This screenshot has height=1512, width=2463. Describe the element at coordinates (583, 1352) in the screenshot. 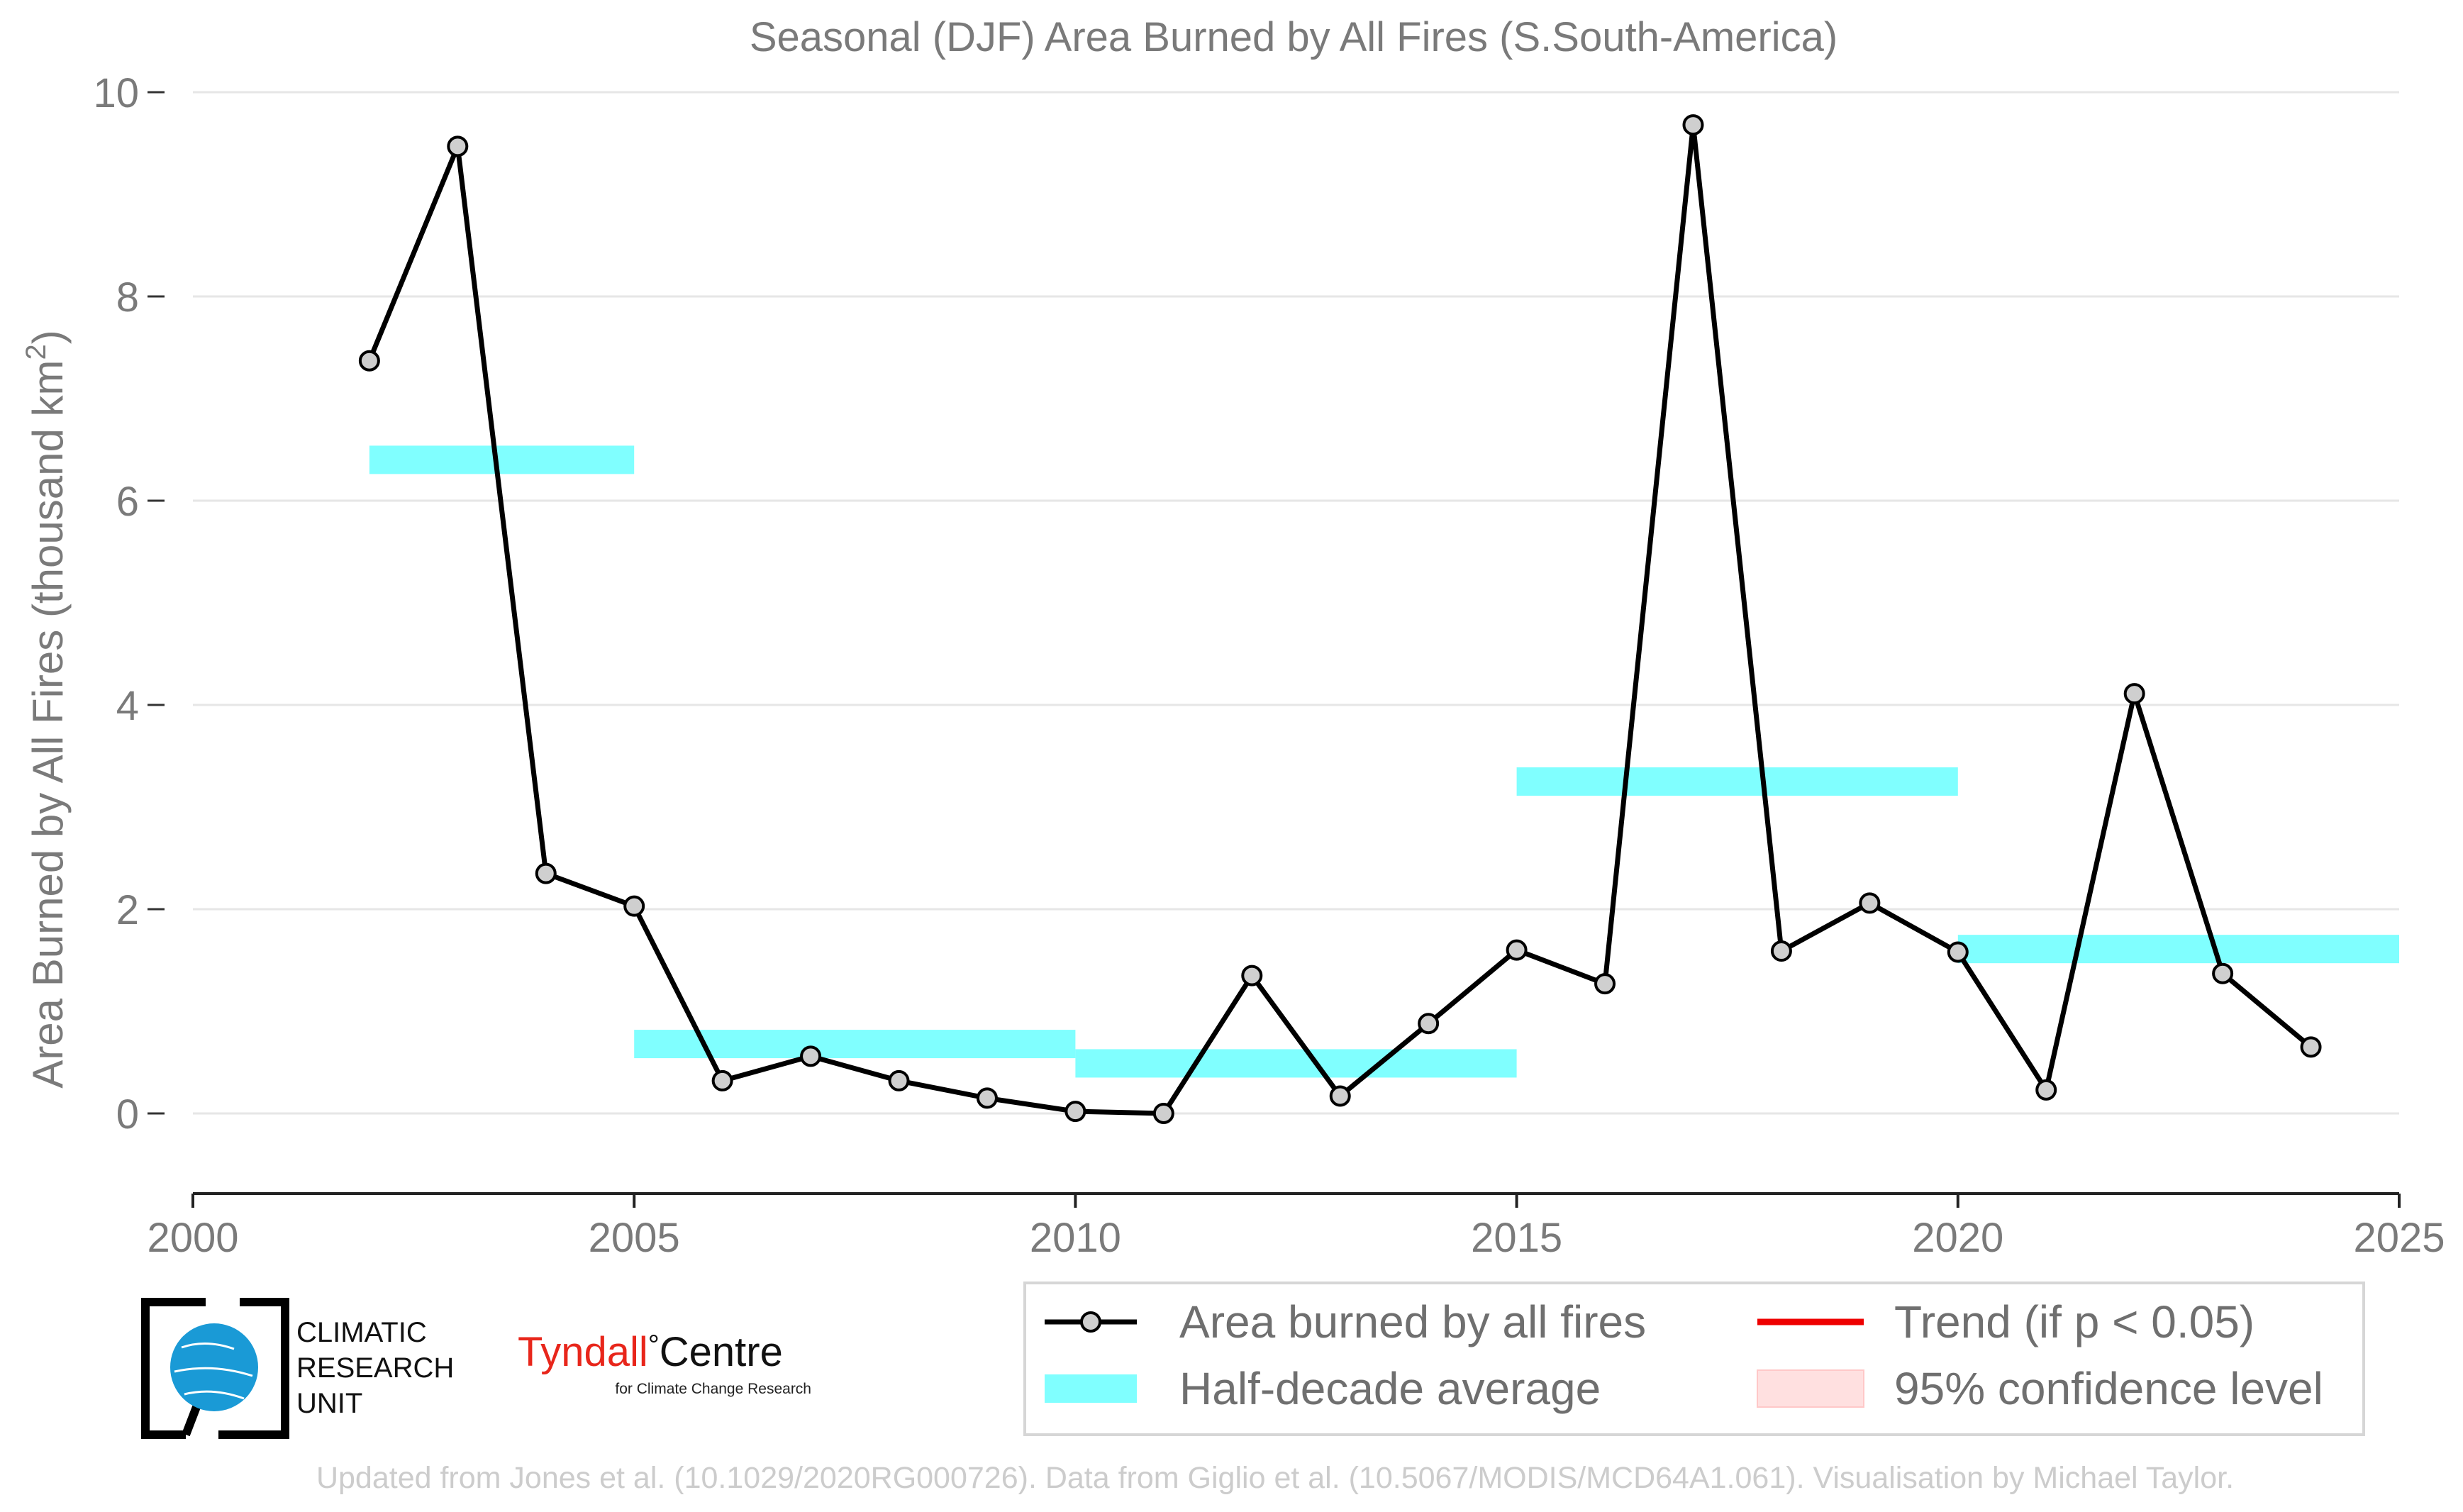

I see `tyndall-logo-name-red: Tyndall` at that location.